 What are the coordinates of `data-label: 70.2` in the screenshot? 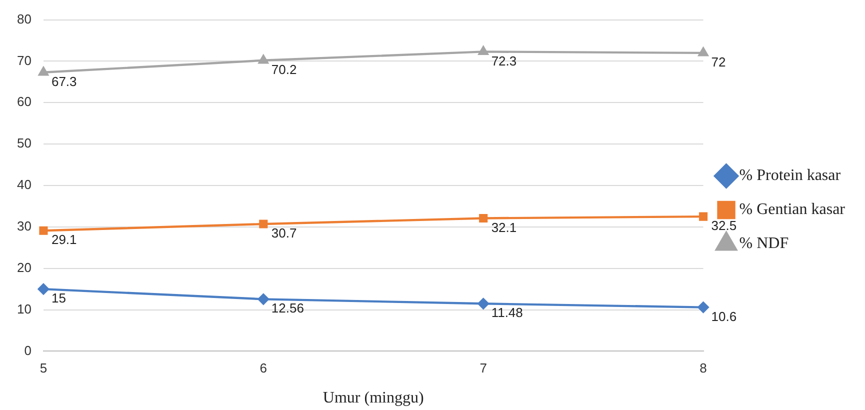 It's located at (284, 69).